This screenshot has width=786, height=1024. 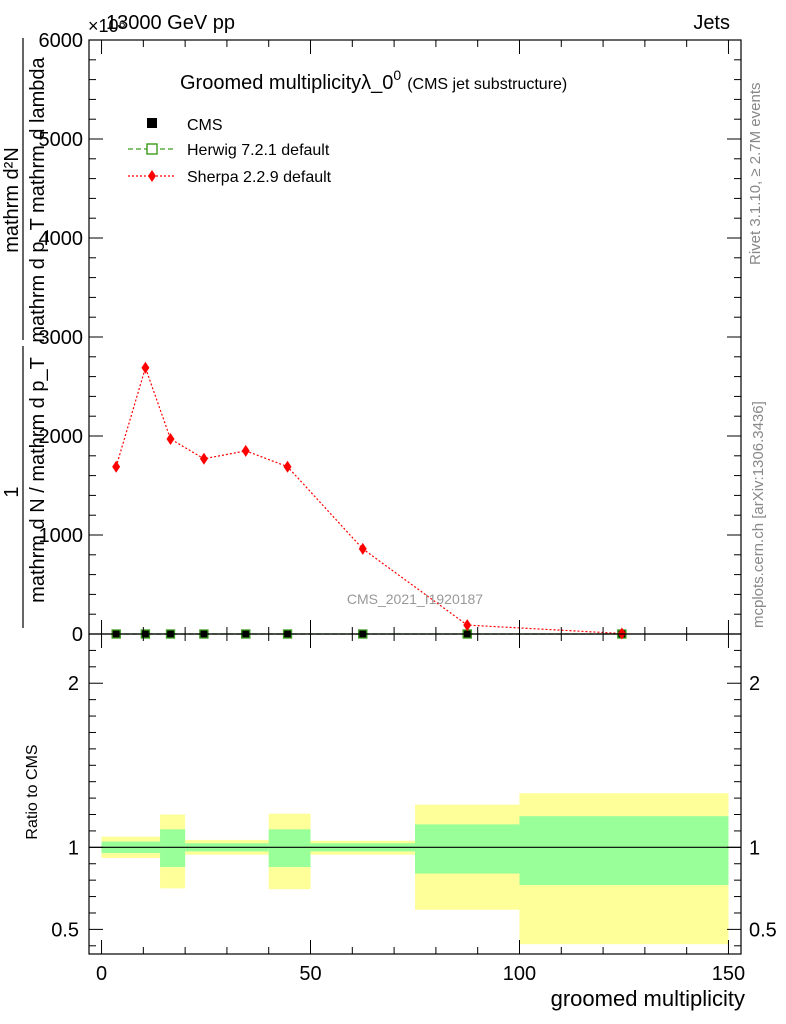 I want to click on legend-sherpa-label: Sherpa 2.2.9 default, so click(x=259, y=177).